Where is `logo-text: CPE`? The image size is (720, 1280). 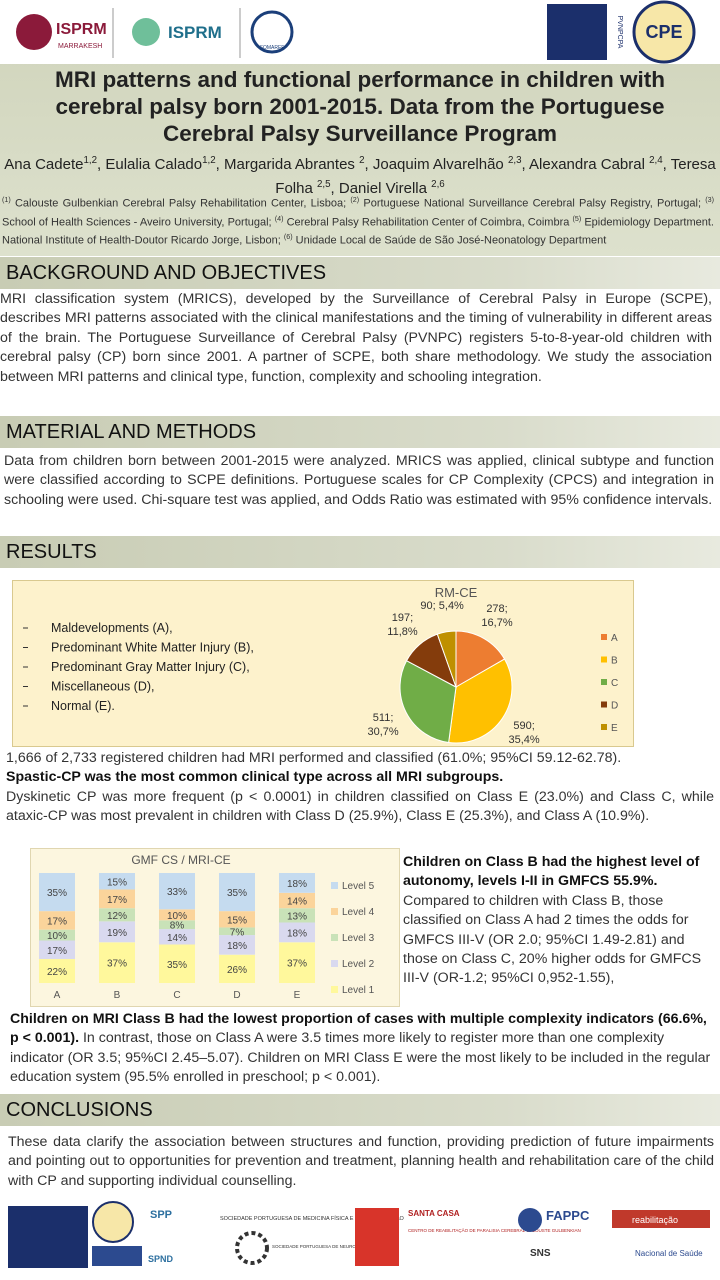
logo-text: CPE is located at coordinates (663, 32).